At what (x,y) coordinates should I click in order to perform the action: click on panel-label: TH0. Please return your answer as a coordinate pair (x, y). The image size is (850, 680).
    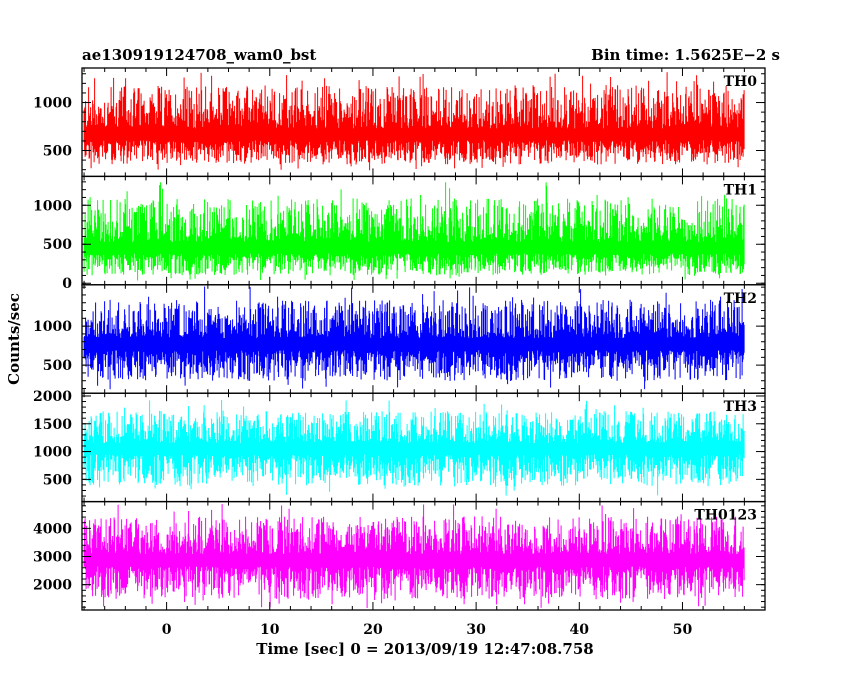
    Looking at the image, I should click on (741, 82).